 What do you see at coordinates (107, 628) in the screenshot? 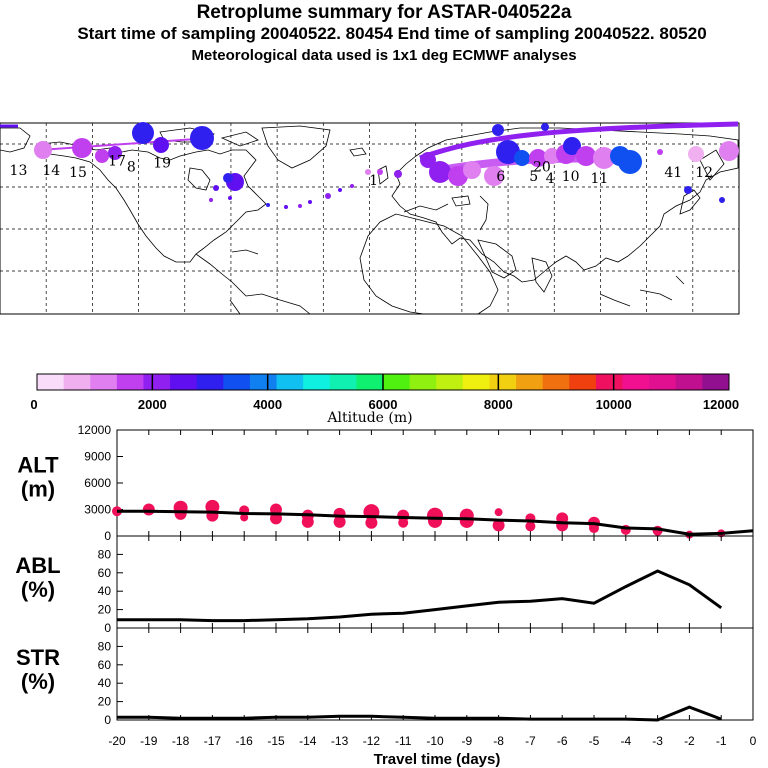
I see `y-tick-label: 0` at bounding box center [107, 628].